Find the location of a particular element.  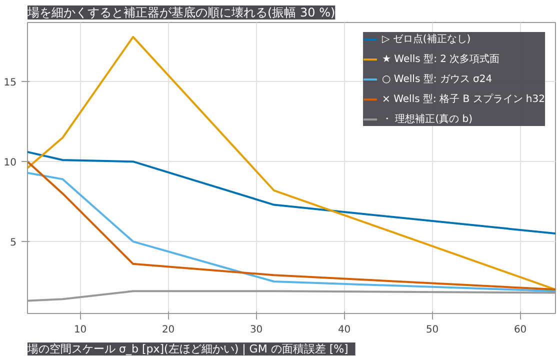

y-tick-label: 15 is located at coordinates (10, 83).